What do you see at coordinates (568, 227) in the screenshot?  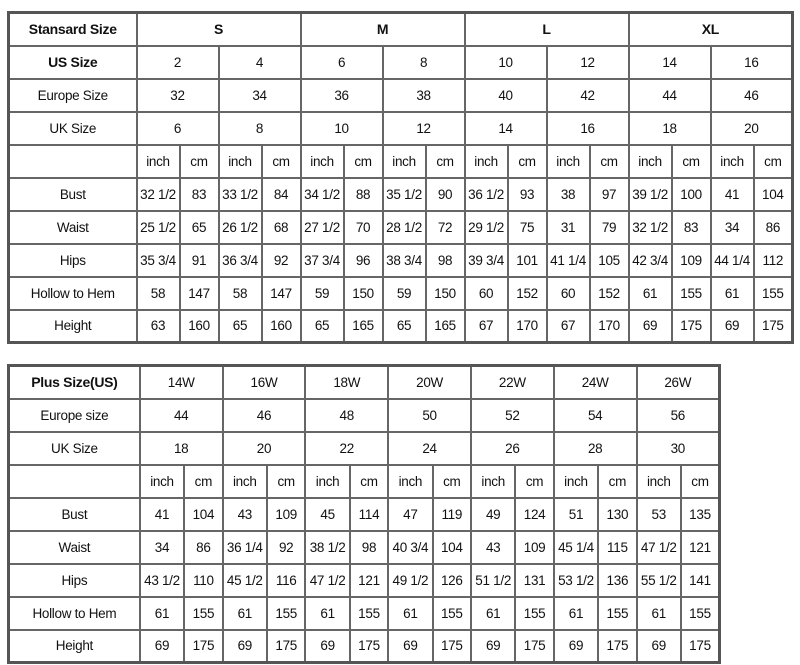 I see `inch-value: 31` at bounding box center [568, 227].